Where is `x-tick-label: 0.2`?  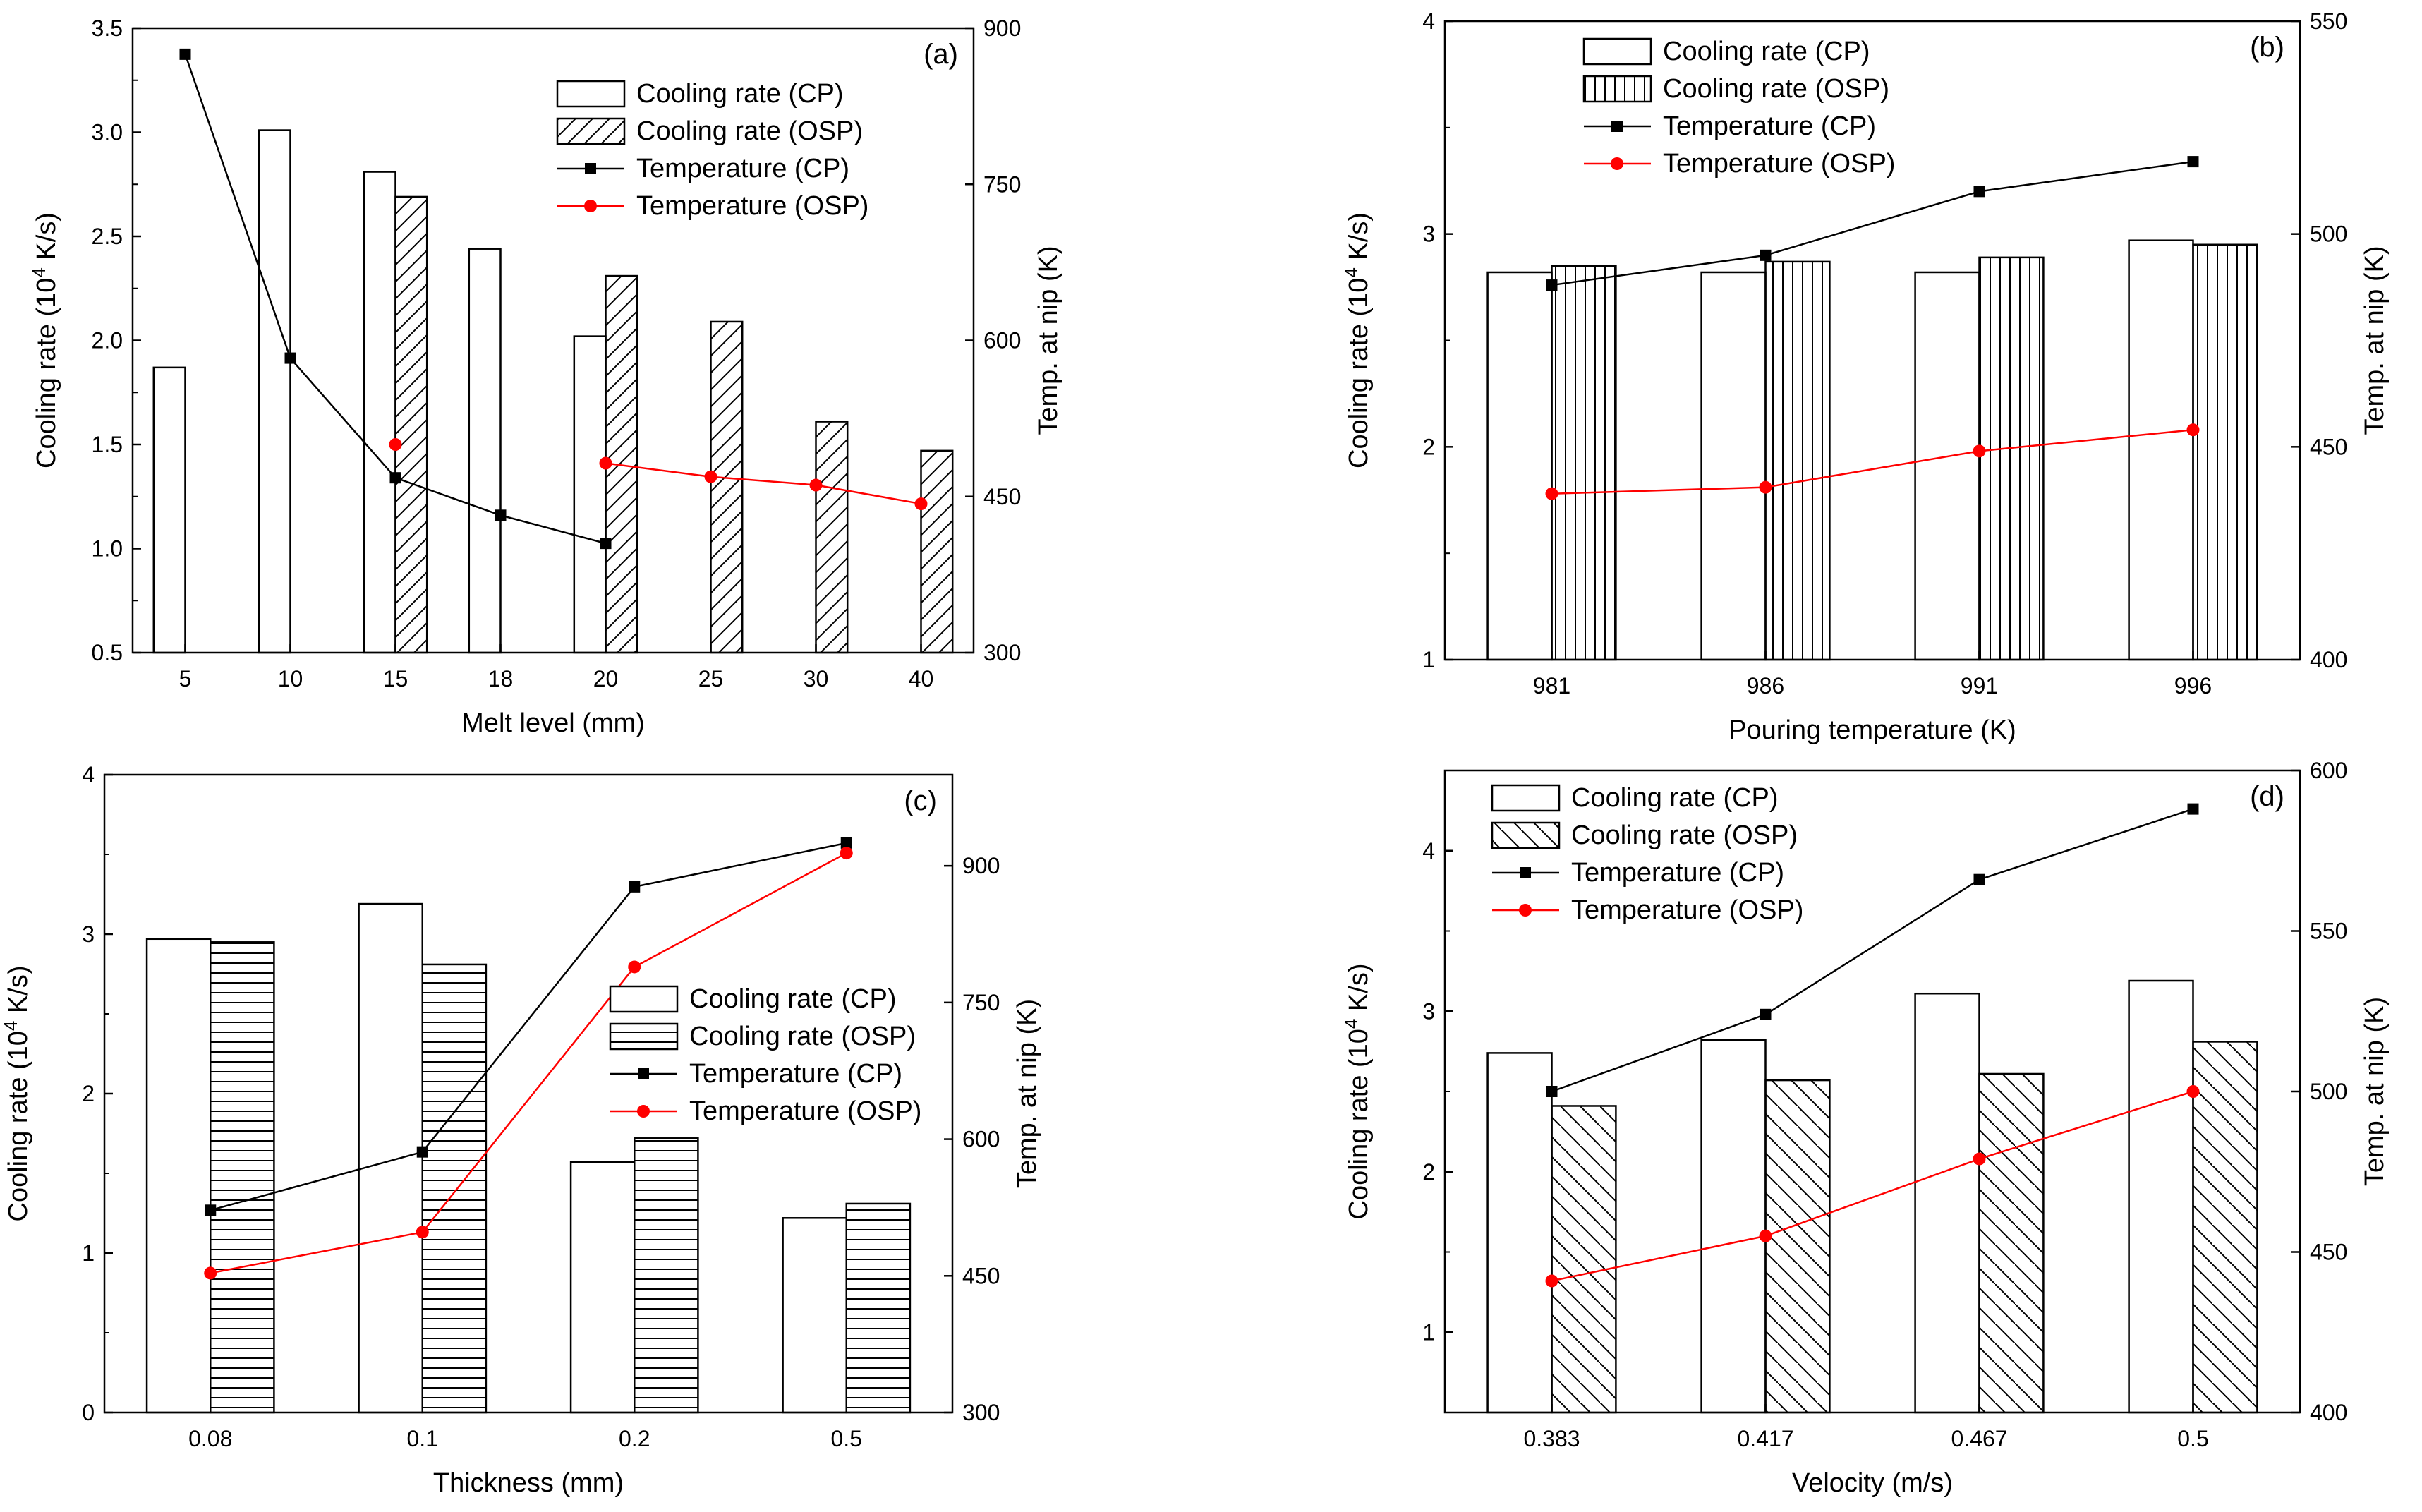 x-tick-label: 0.2 is located at coordinates (634, 1438).